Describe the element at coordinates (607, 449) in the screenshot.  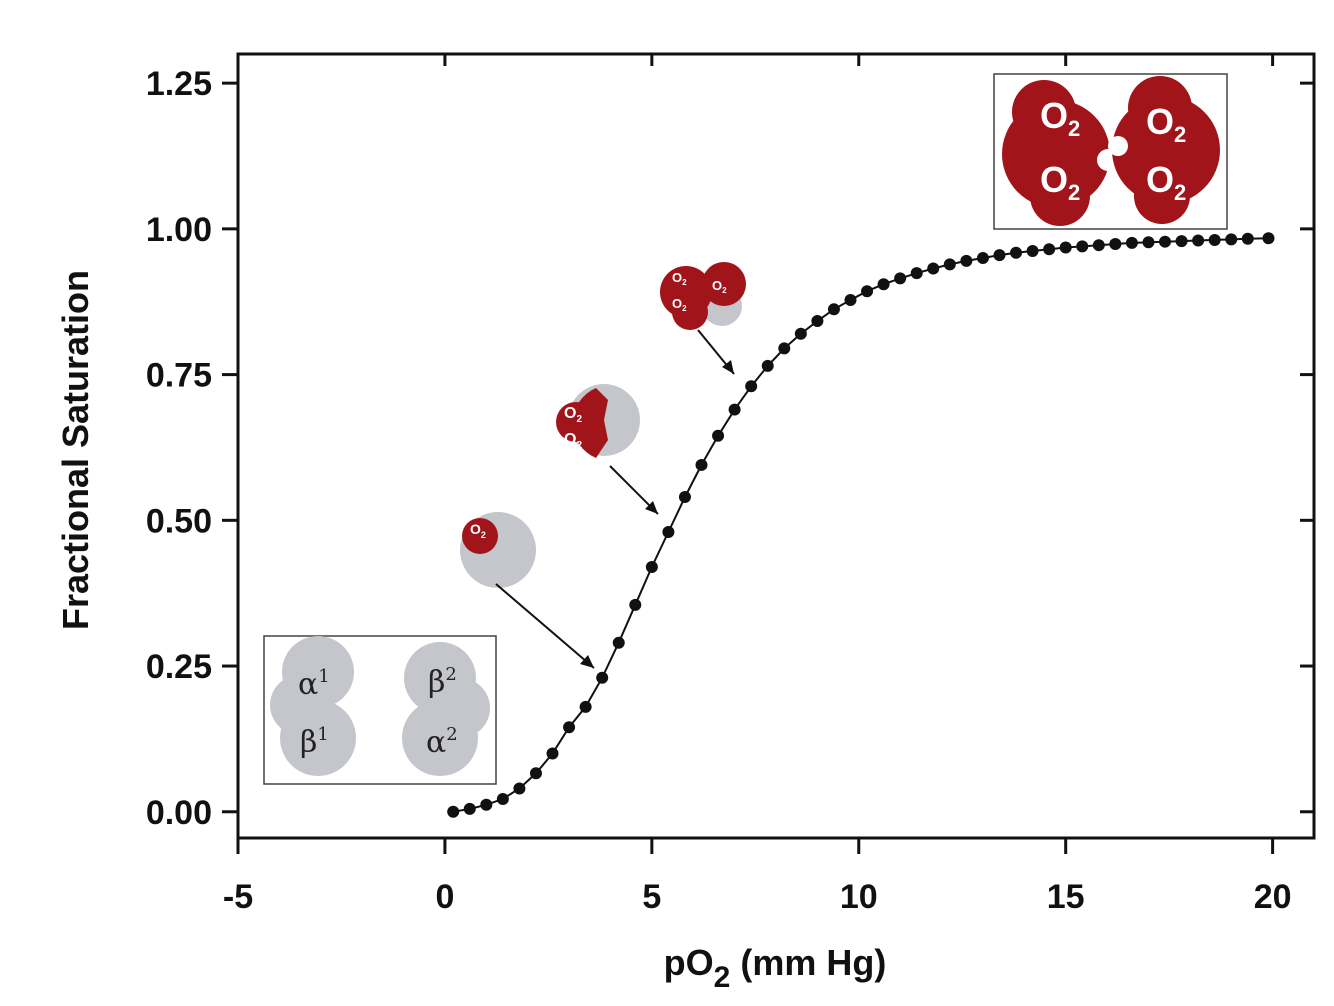
I see `two-o2-bound-annotation: O2 O2` at that location.